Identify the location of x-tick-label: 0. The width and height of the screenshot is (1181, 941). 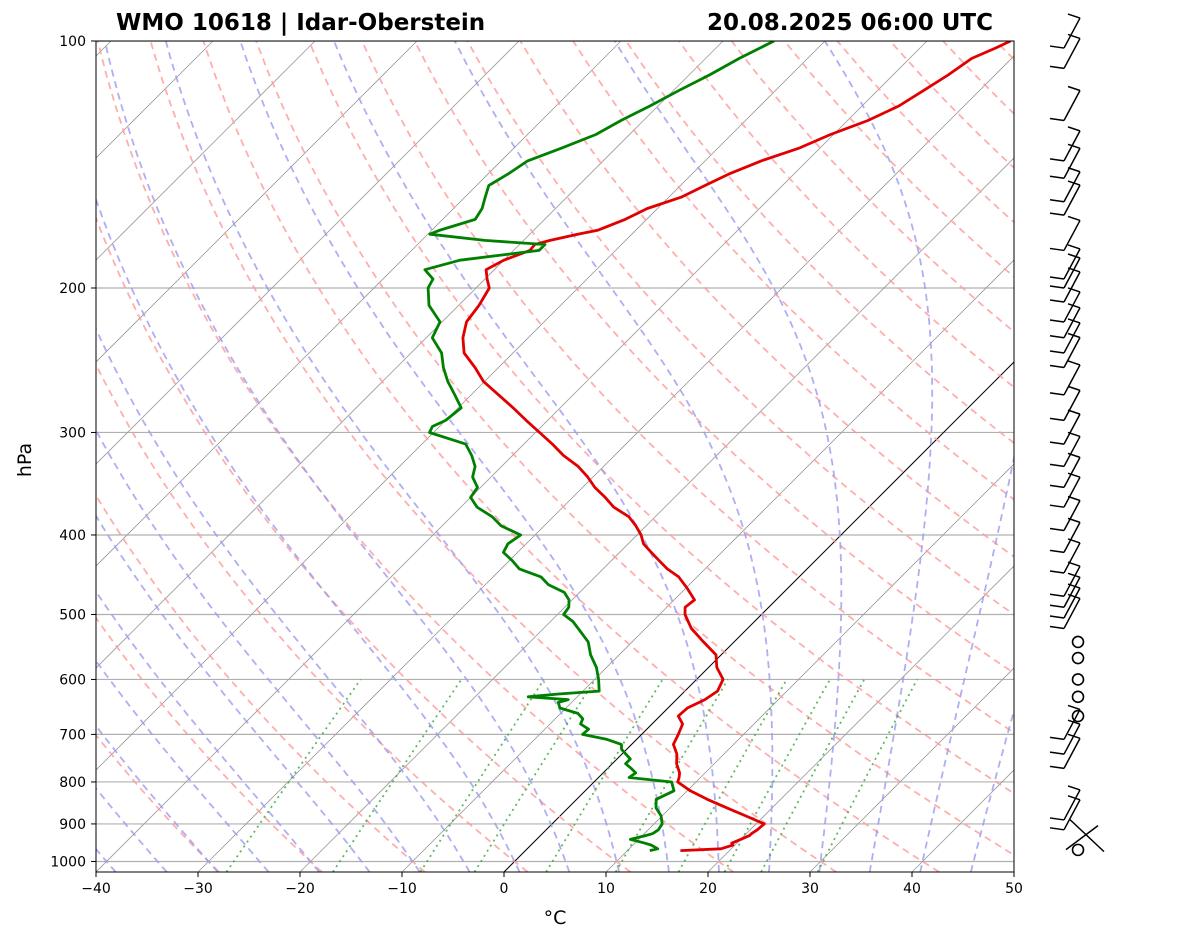
(504, 889).